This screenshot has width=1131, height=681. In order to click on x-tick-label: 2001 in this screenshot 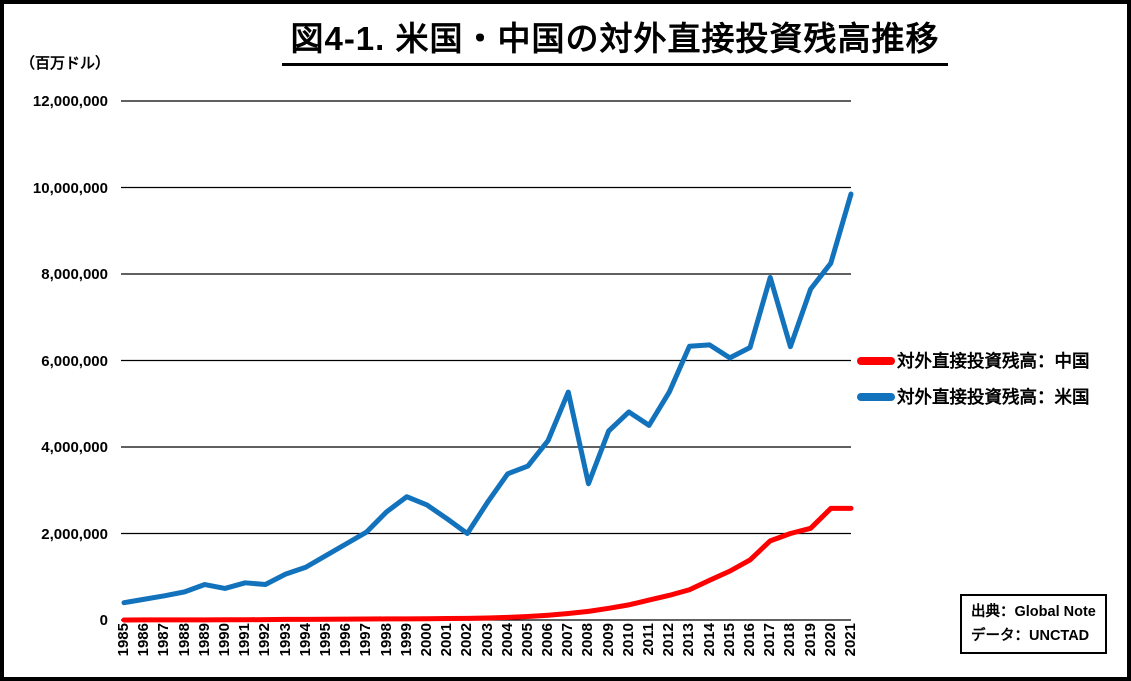, I will do `click(447, 640)`.